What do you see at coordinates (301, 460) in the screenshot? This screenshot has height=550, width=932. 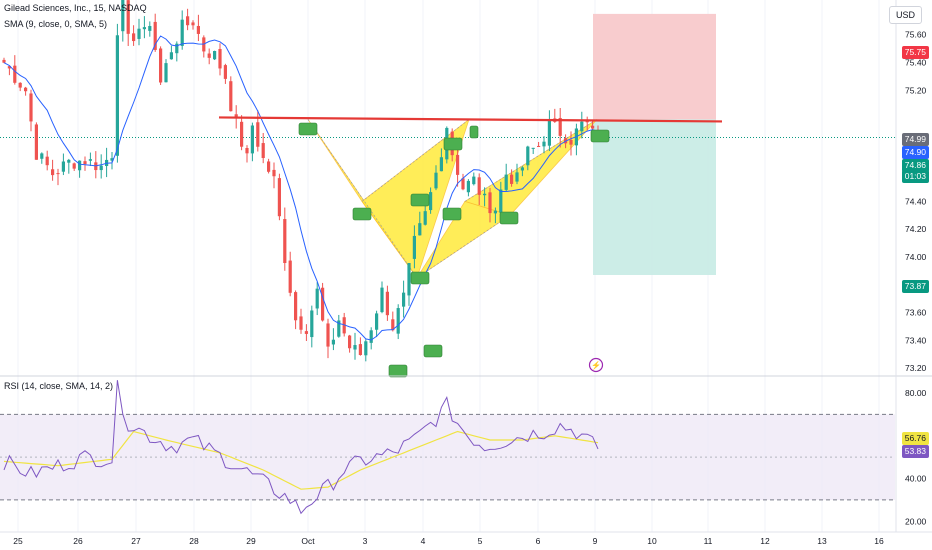 I see `rsi-ma-line` at bounding box center [301, 460].